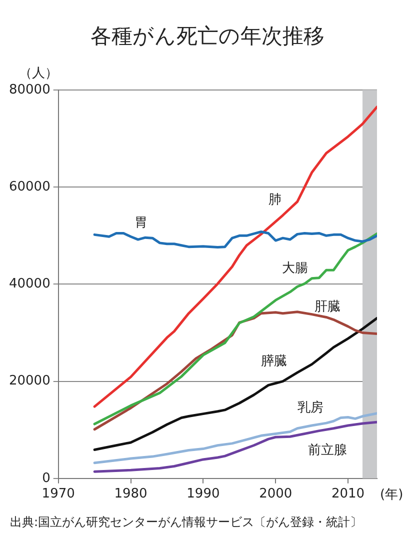 The height and width of the screenshot is (544, 415). What do you see at coordinates (29, 90) in the screenshot?
I see `y-tick-label: 80000` at bounding box center [29, 90].